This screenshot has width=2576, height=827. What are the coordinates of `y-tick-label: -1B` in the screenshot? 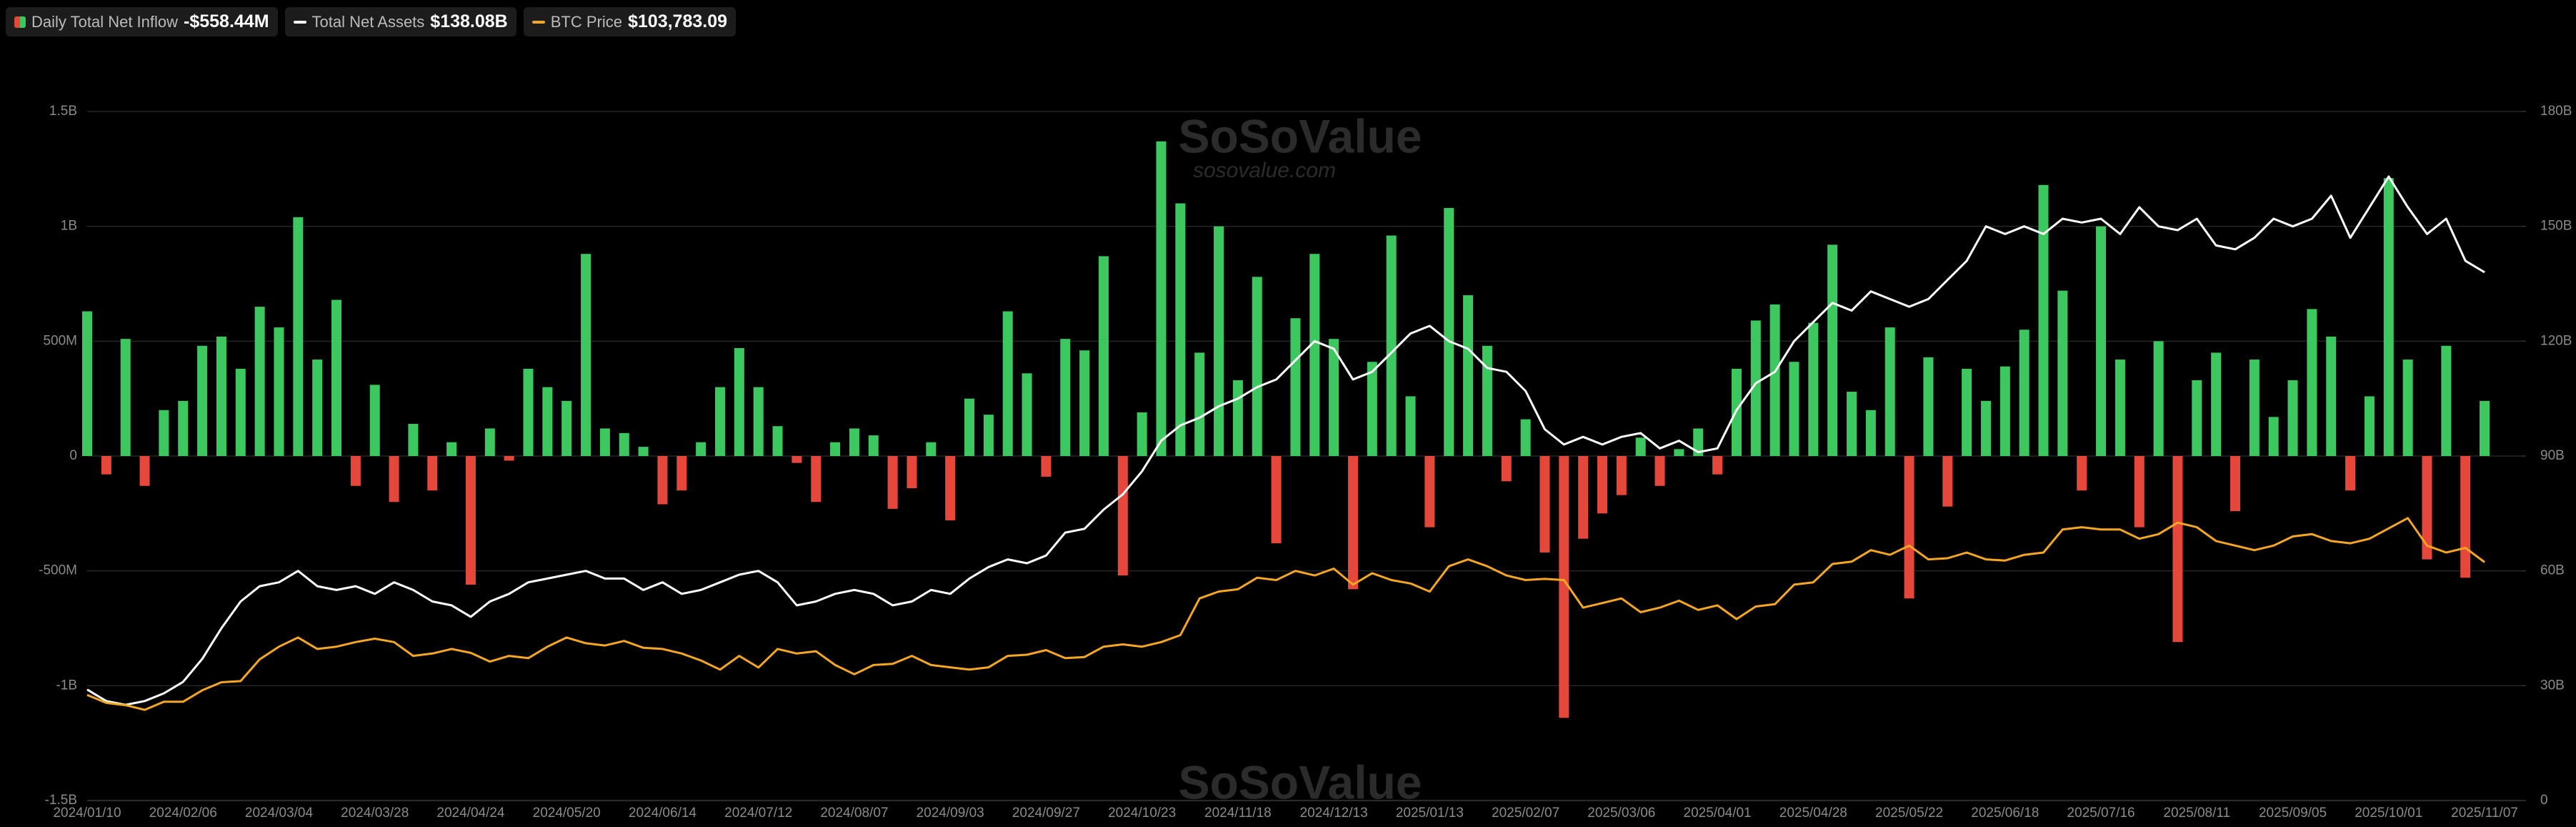 It's located at (66, 685).